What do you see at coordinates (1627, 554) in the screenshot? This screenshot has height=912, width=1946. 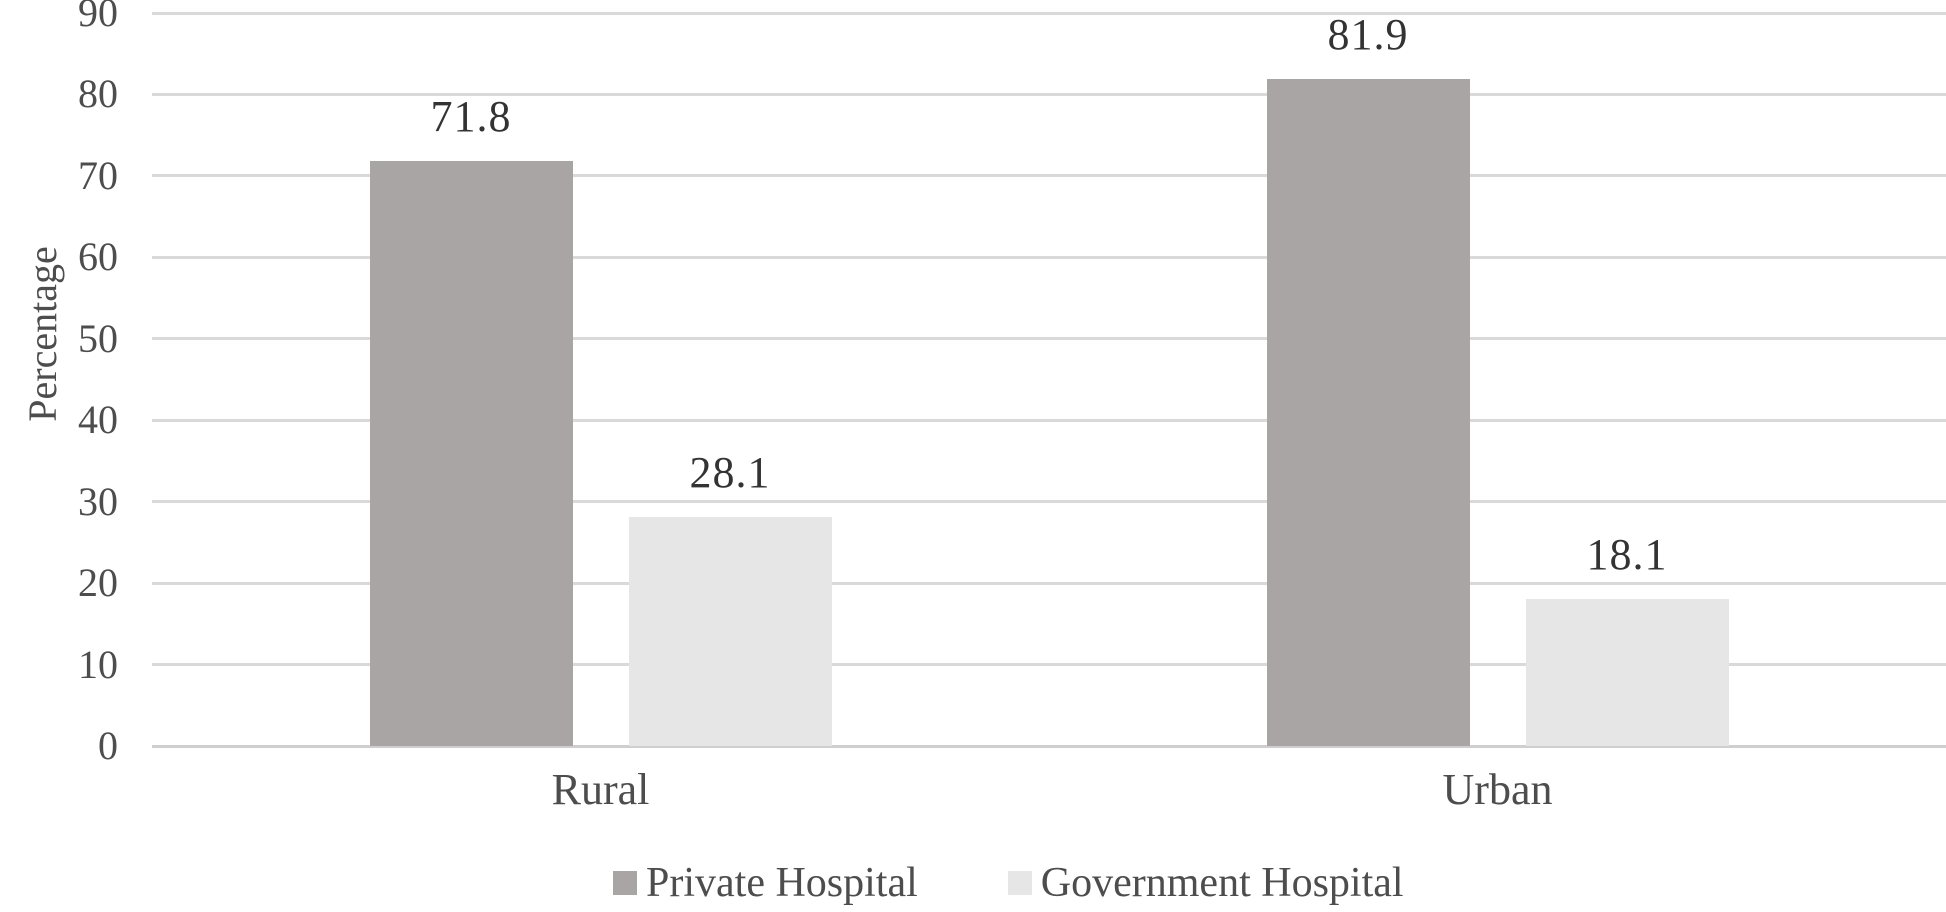 I see `data-label: 18.1` at bounding box center [1627, 554].